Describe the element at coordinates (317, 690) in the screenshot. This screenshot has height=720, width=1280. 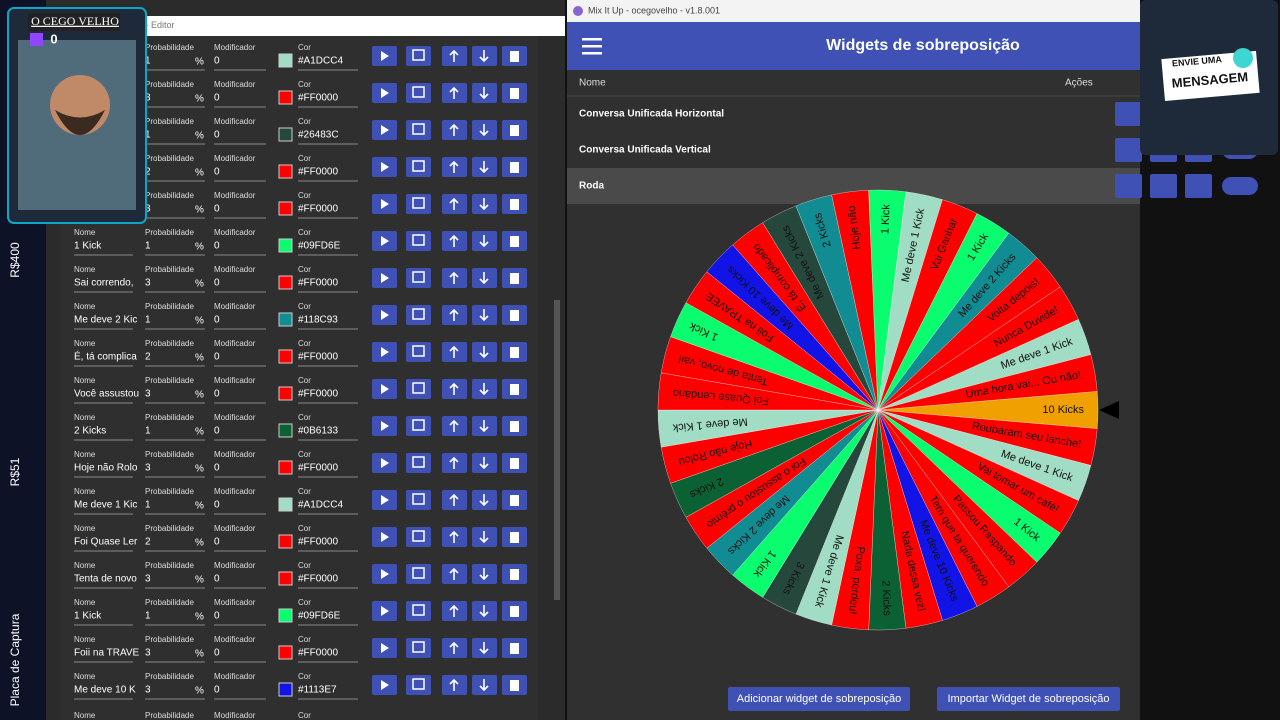
I see `color-value: #1113E7` at that location.